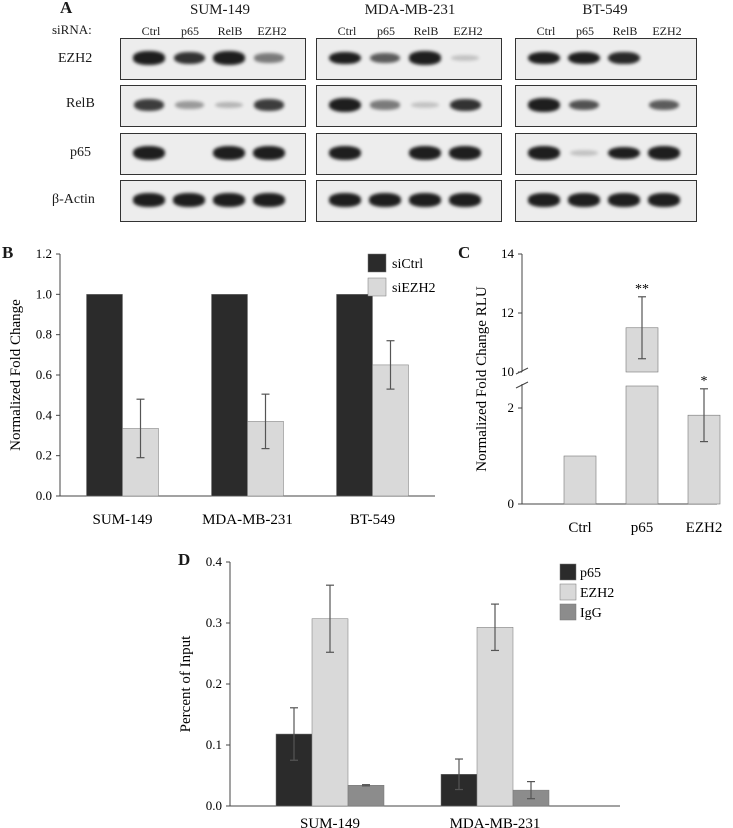 The width and height of the screenshot is (733, 828). Describe the element at coordinates (507, 371) in the screenshot. I see `y-tick-label: 10` at that location.